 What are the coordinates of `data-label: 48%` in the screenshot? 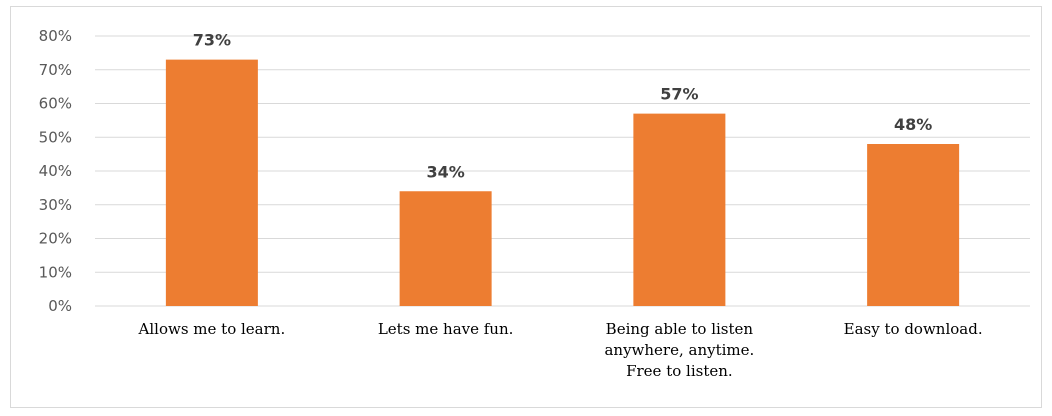 It's located at (913, 124).